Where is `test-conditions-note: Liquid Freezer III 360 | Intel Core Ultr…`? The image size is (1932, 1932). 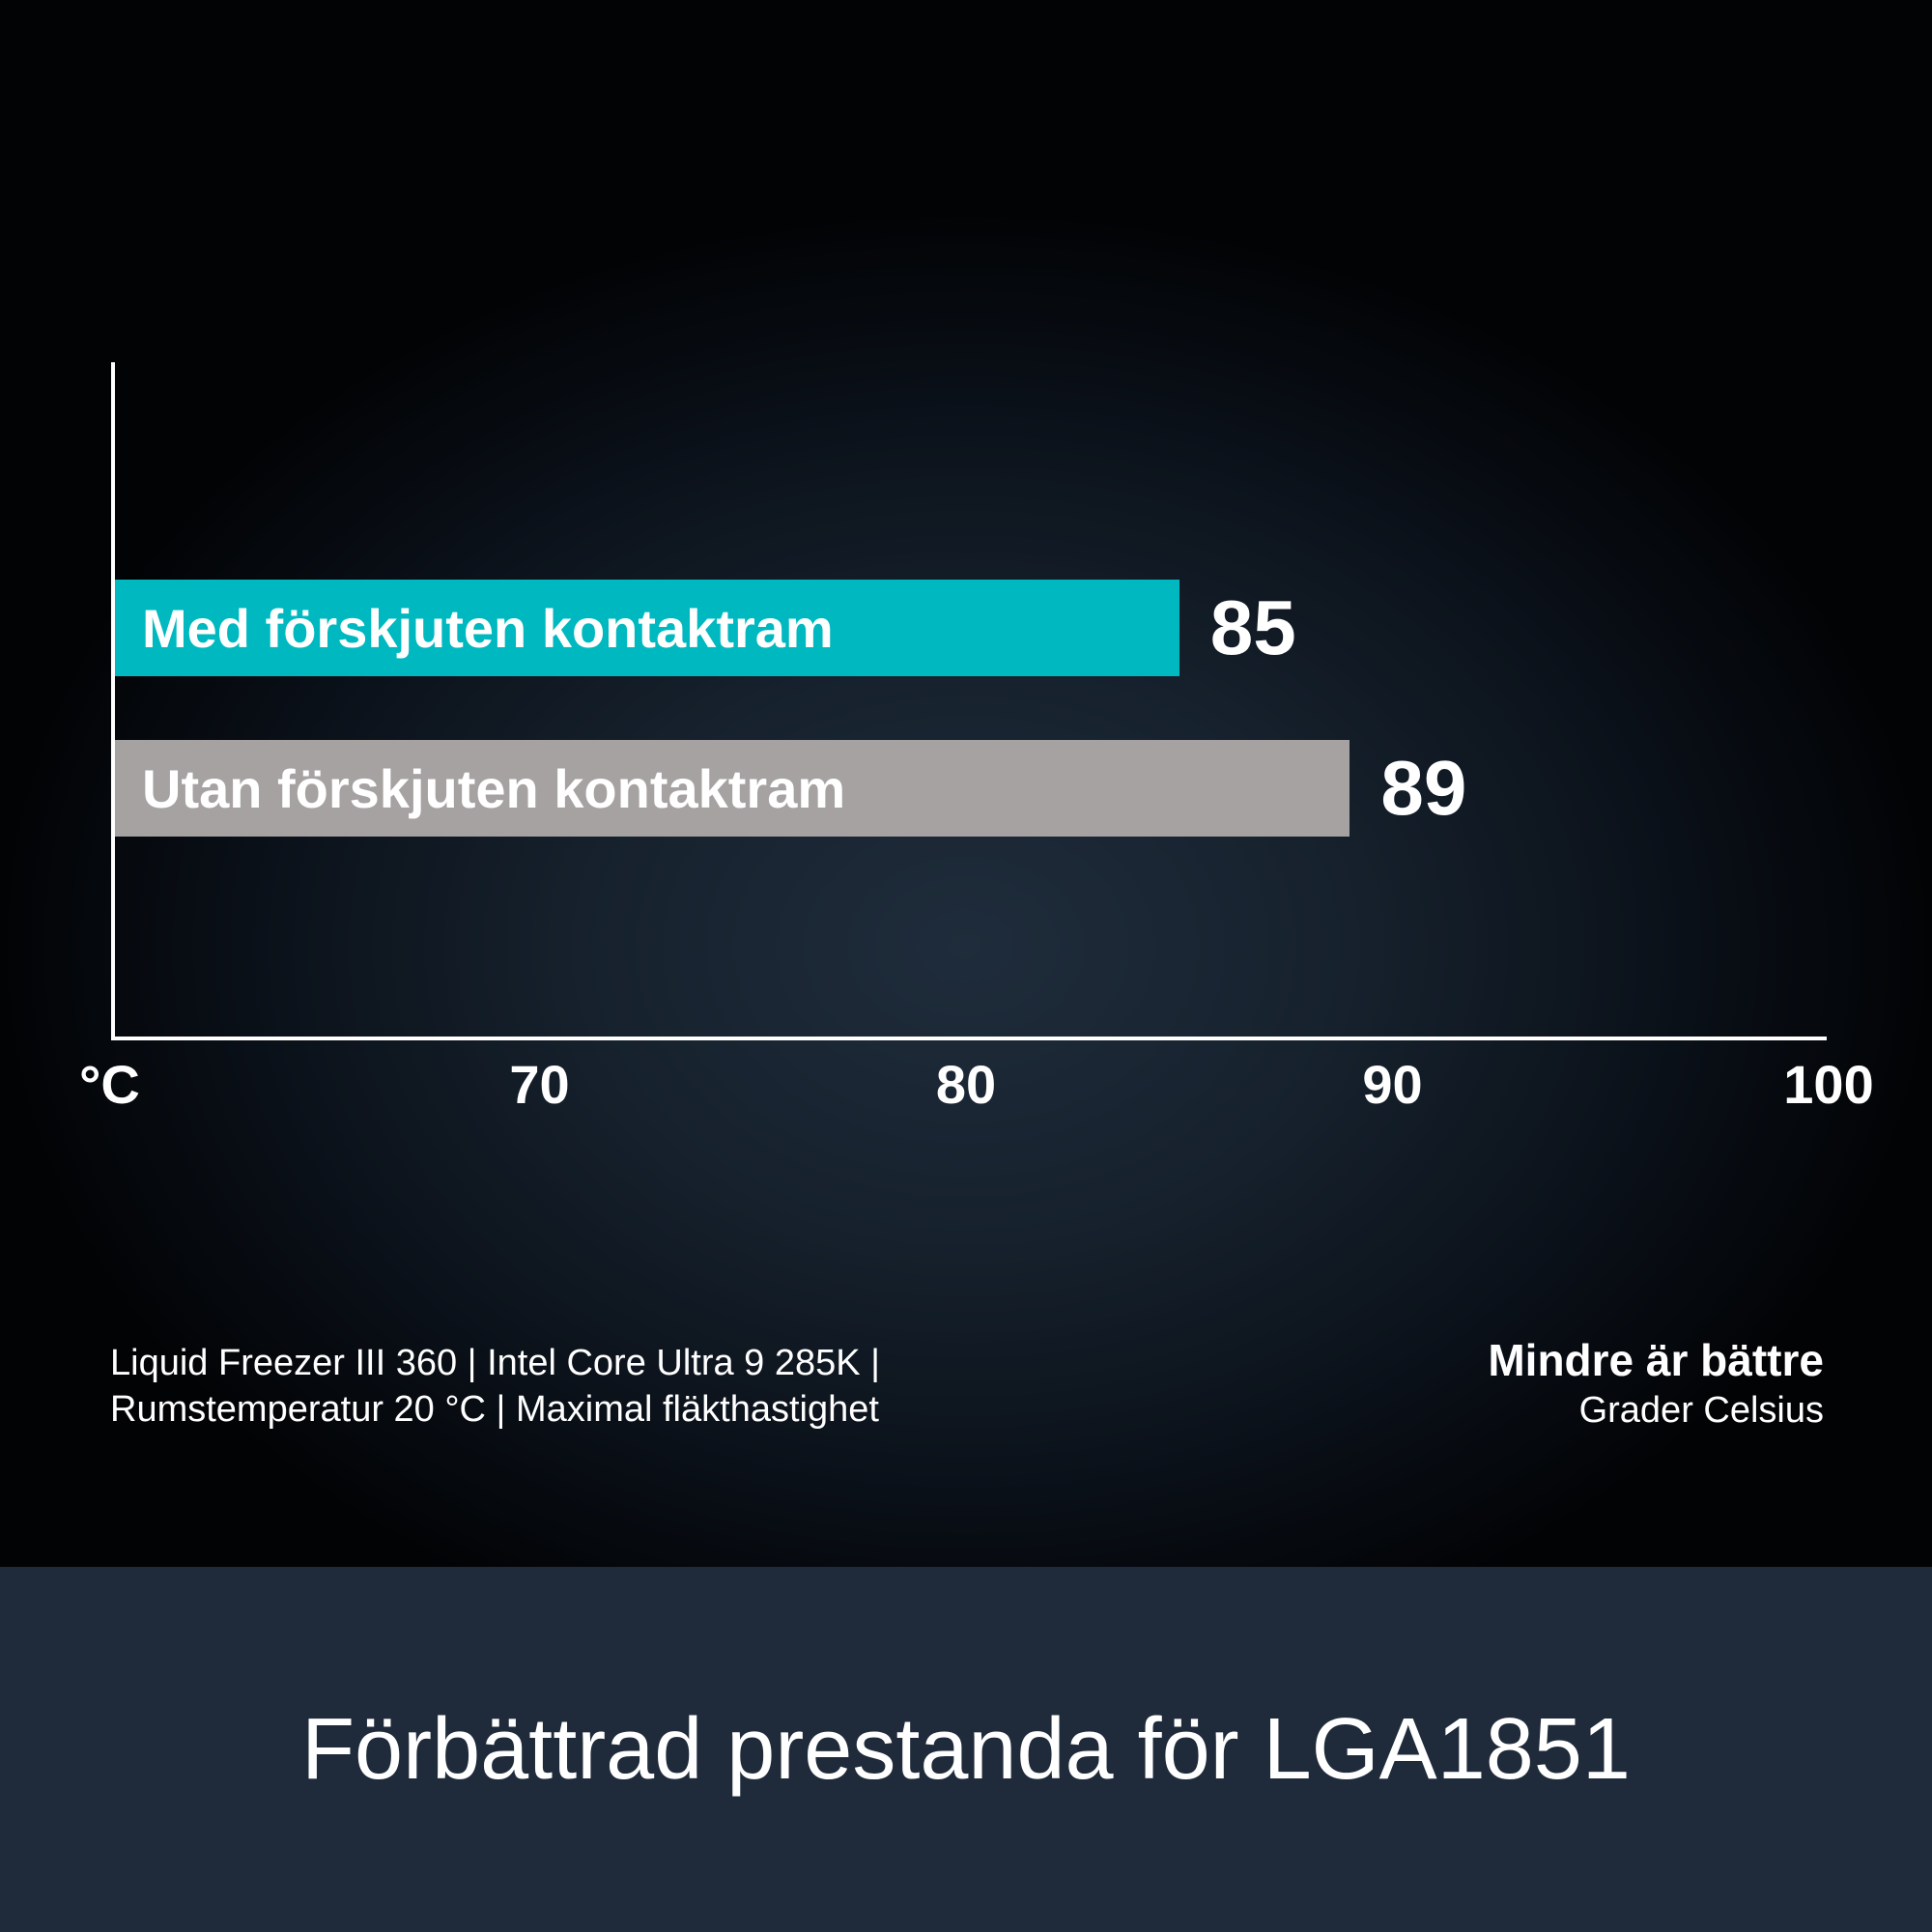
test-conditions-note: Liquid Freezer III 360 | Intel Core Ultr… is located at coordinates (495, 1386).